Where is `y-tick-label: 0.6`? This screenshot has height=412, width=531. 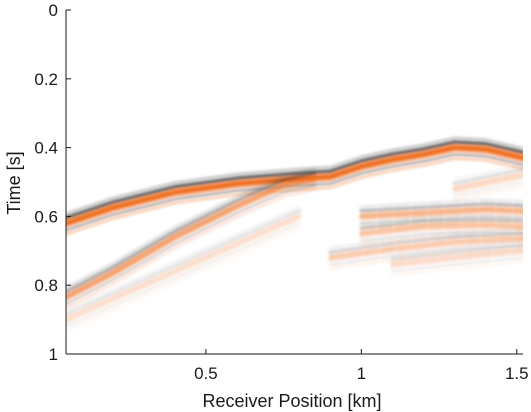 y-tick-label: 0.6 is located at coordinates (46, 216).